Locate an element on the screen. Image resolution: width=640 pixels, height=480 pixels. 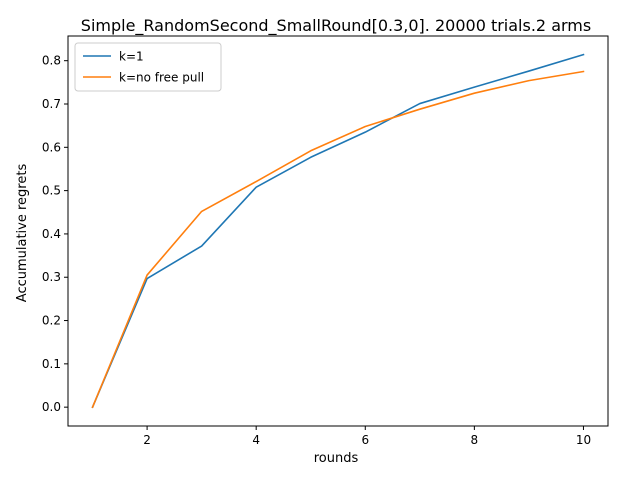
x-tick-label: 2 is located at coordinates (147, 440).